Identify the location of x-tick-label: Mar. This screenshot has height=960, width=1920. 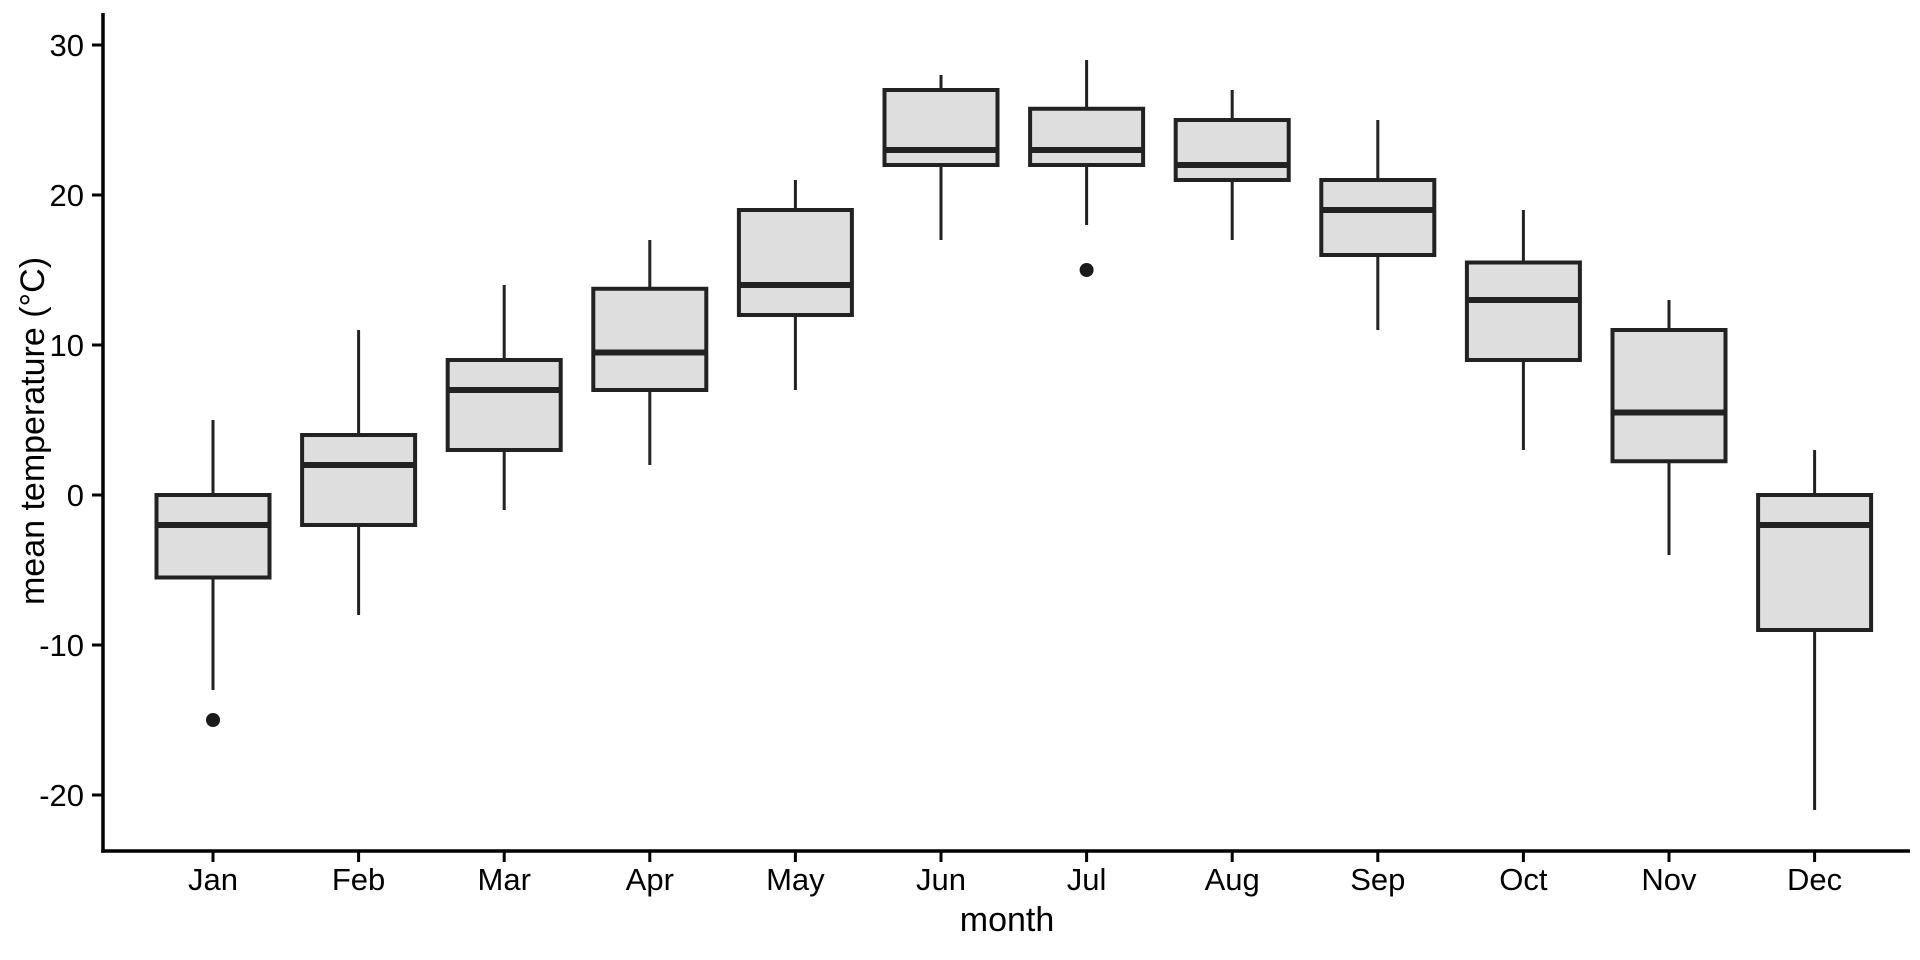
(504, 879).